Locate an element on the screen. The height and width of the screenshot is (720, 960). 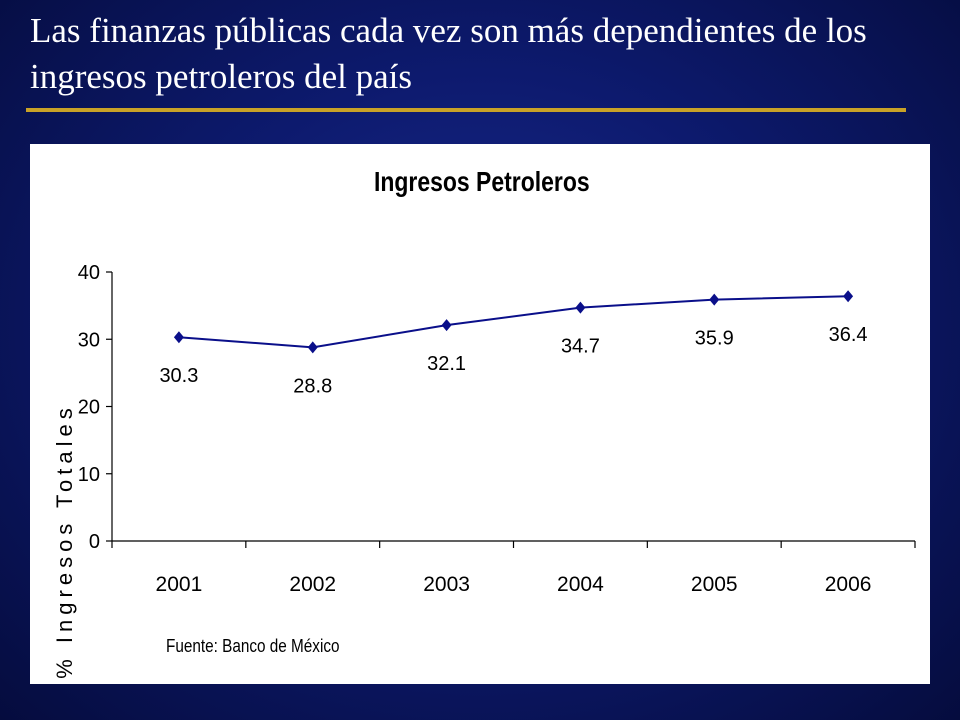
x-tick-label: 2005 is located at coordinates (714, 584).